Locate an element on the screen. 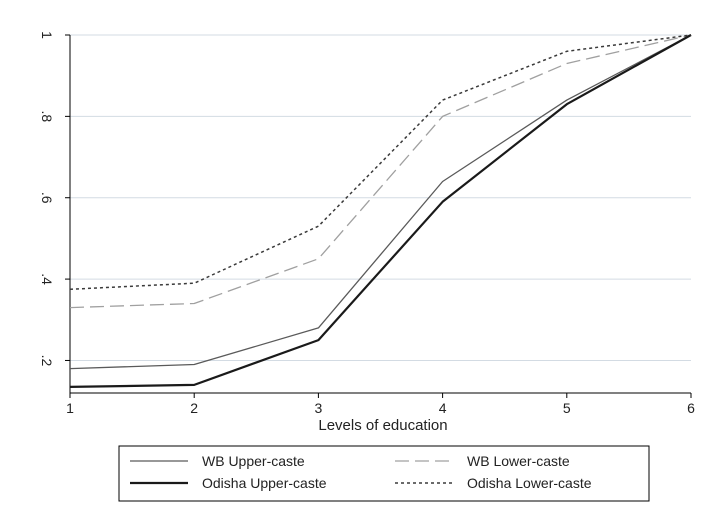 This screenshot has width=710, height=523. y-ticks: .2 .4 .6 .8 1 is located at coordinates (54, 199).